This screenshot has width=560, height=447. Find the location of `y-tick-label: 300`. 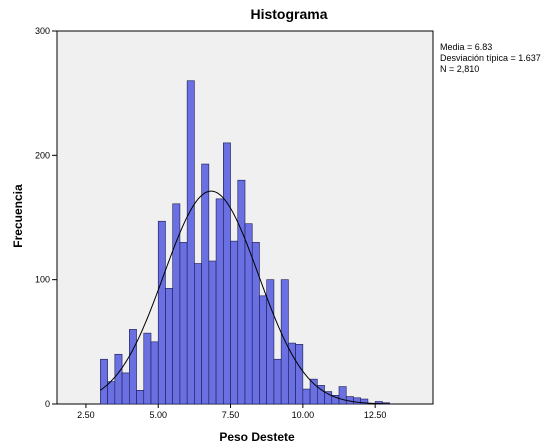

y-tick-label: 300 is located at coordinates (42, 31).